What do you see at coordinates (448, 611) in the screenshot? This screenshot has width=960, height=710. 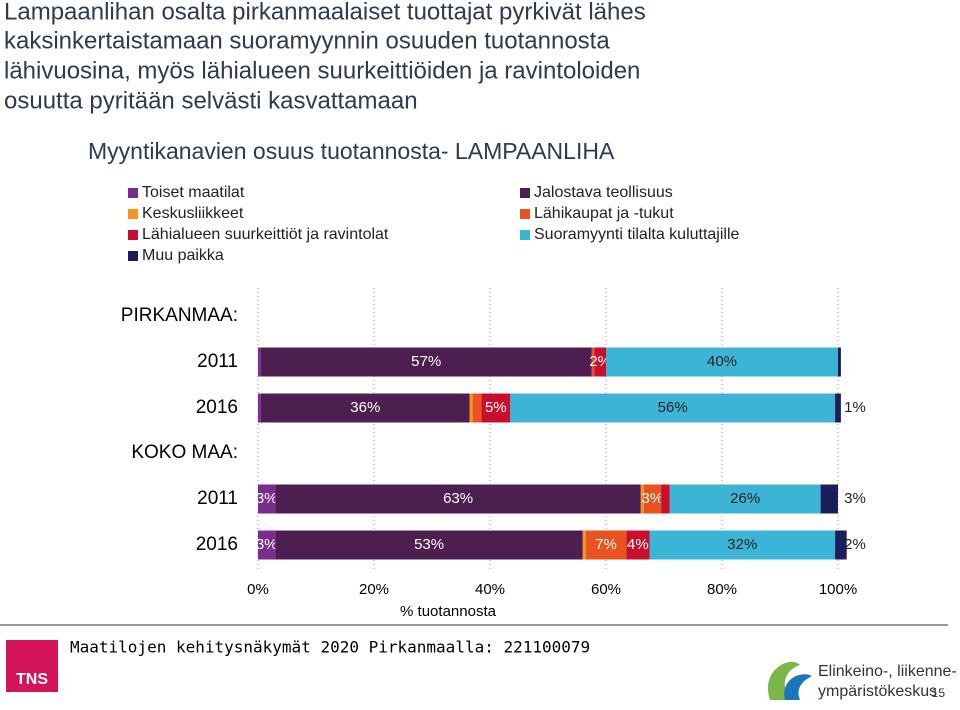 I see `x-axis-label: % tuotannosta` at bounding box center [448, 611].